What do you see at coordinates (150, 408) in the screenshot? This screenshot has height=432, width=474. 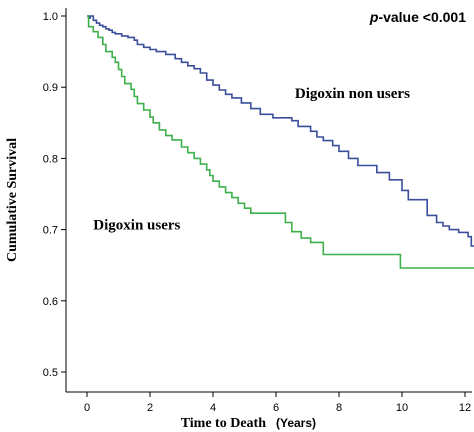 I see `x-tick-label: 2` at bounding box center [150, 408].